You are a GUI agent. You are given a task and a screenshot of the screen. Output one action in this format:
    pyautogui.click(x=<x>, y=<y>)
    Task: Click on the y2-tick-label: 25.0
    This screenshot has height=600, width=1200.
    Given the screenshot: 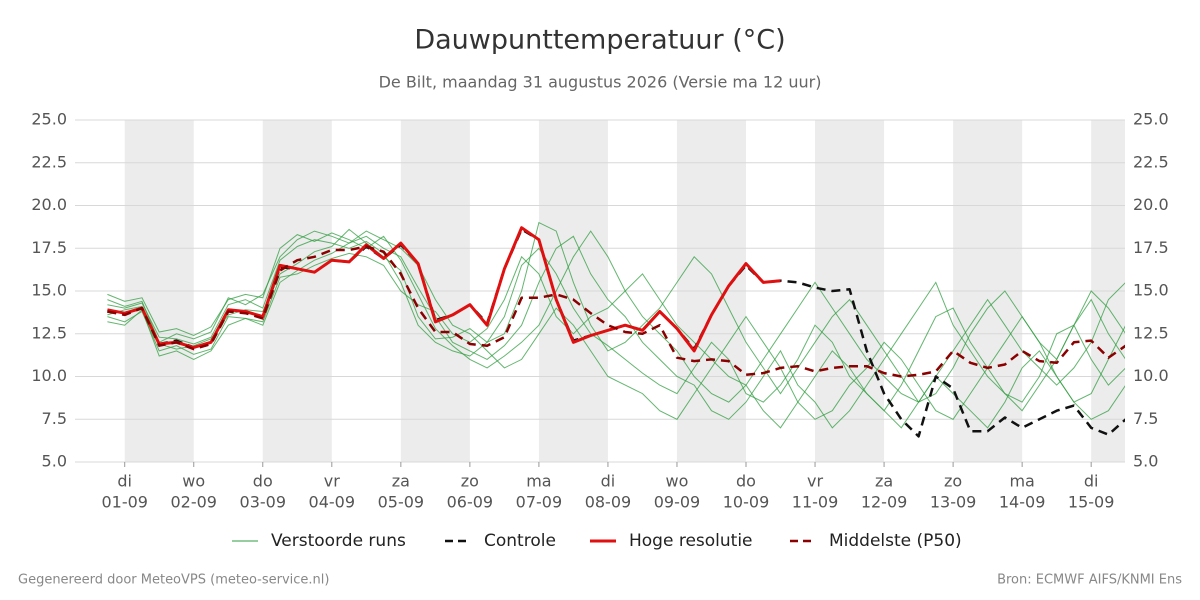 What is the action you would take?
    pyautogui.click(x=1151, y=119)
    